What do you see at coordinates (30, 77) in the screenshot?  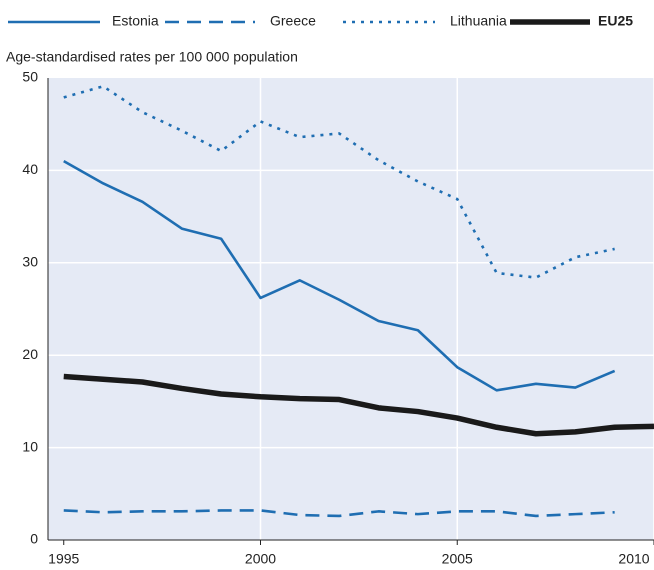 I see `y-tick-label: 50` at bounding box center [30, 77].